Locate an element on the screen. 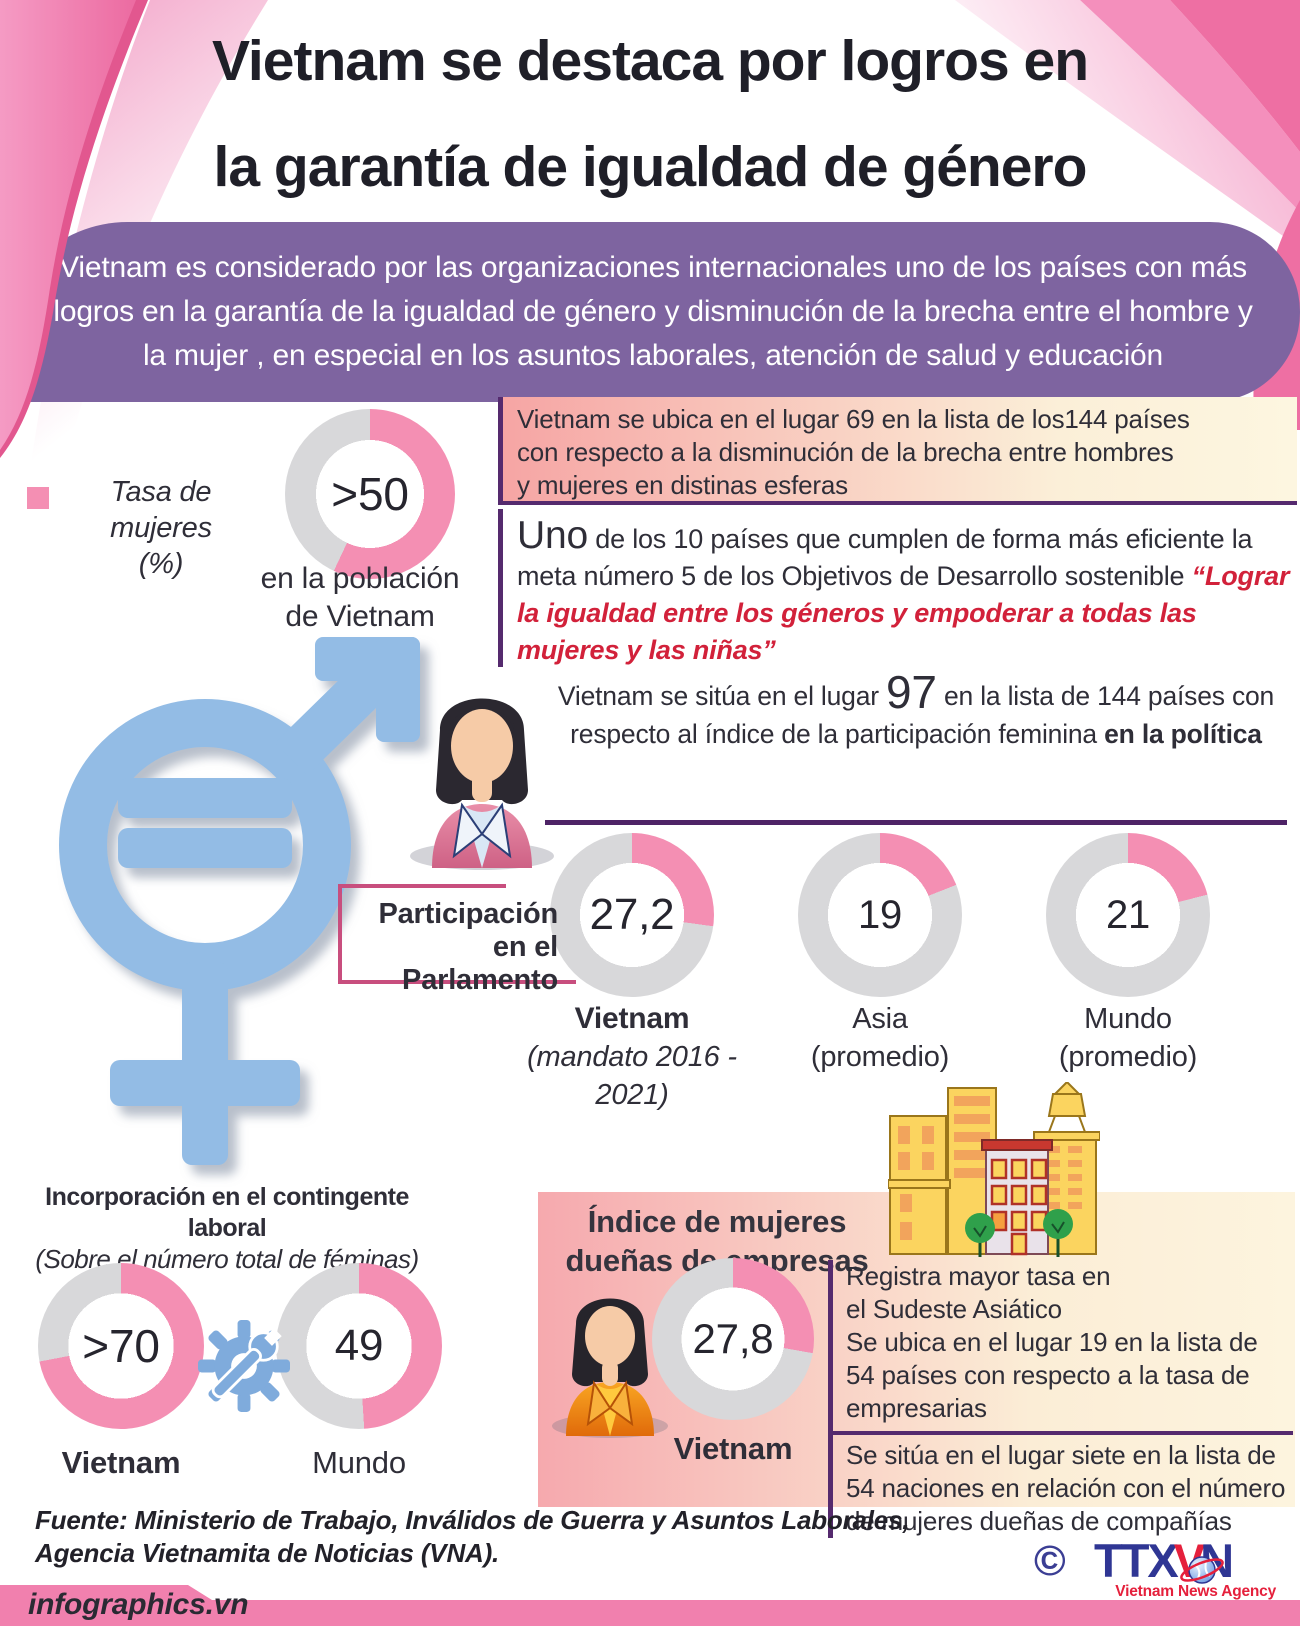 This screenshot has width=1300, height=1626. legend-label: Tasa de mujeres (%) is located at coordinates (161, 528).